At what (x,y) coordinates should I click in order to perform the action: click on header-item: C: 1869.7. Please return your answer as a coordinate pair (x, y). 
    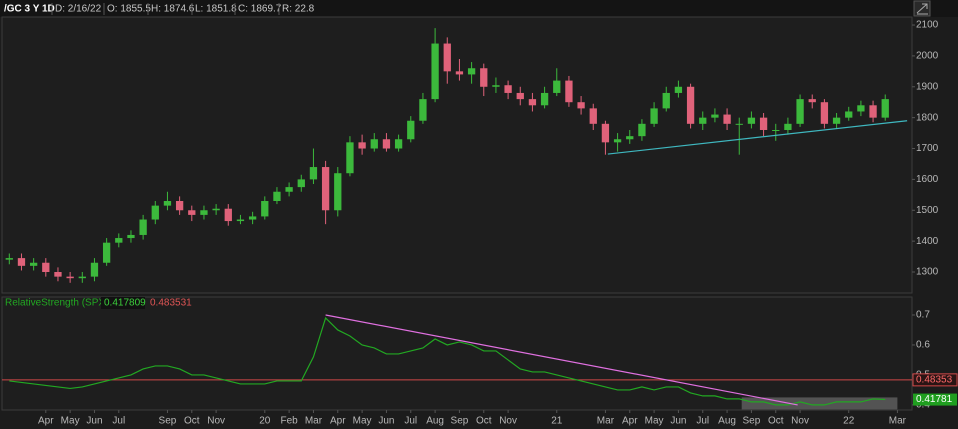
    Looking at the image, I should click on (260, 9).